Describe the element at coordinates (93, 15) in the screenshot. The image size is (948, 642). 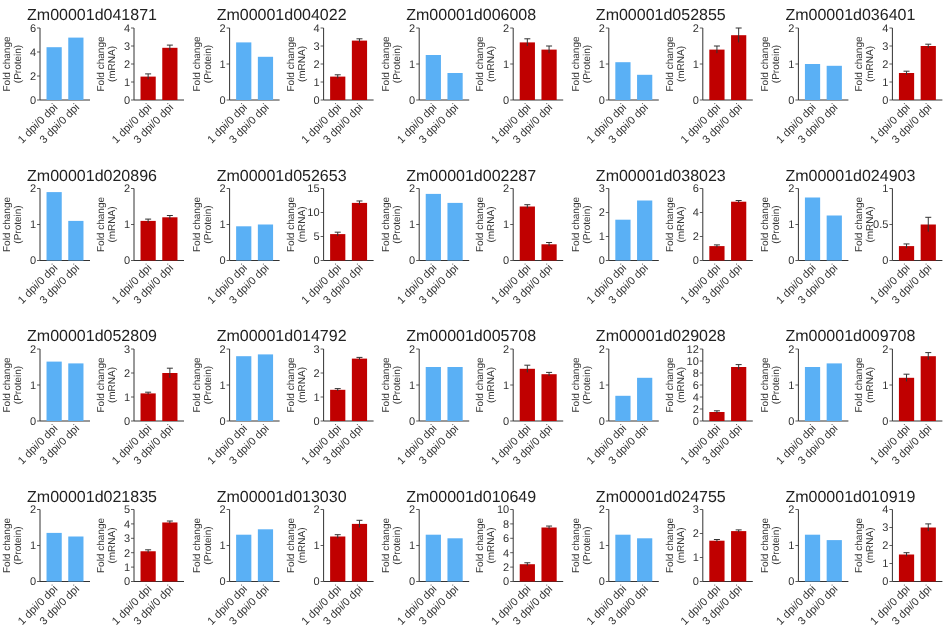
I see `chart-title: Zm00001d041871` at that location.